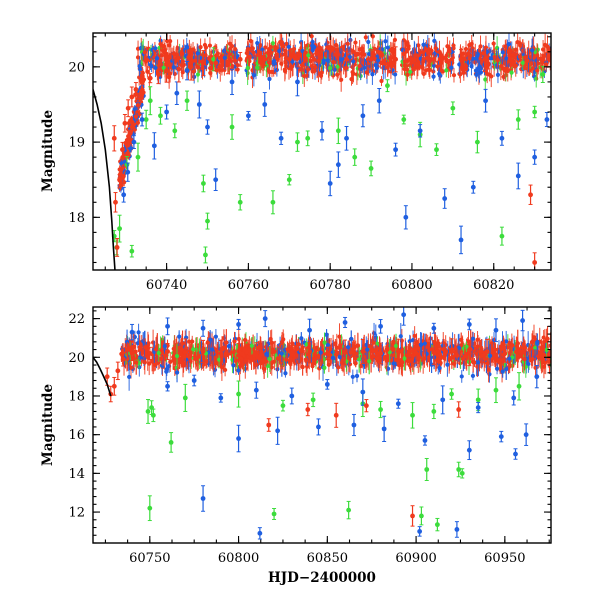 This screenshot has width=600, height=600. I want to click on top-xtick-label: 60800, so click(411, 285).